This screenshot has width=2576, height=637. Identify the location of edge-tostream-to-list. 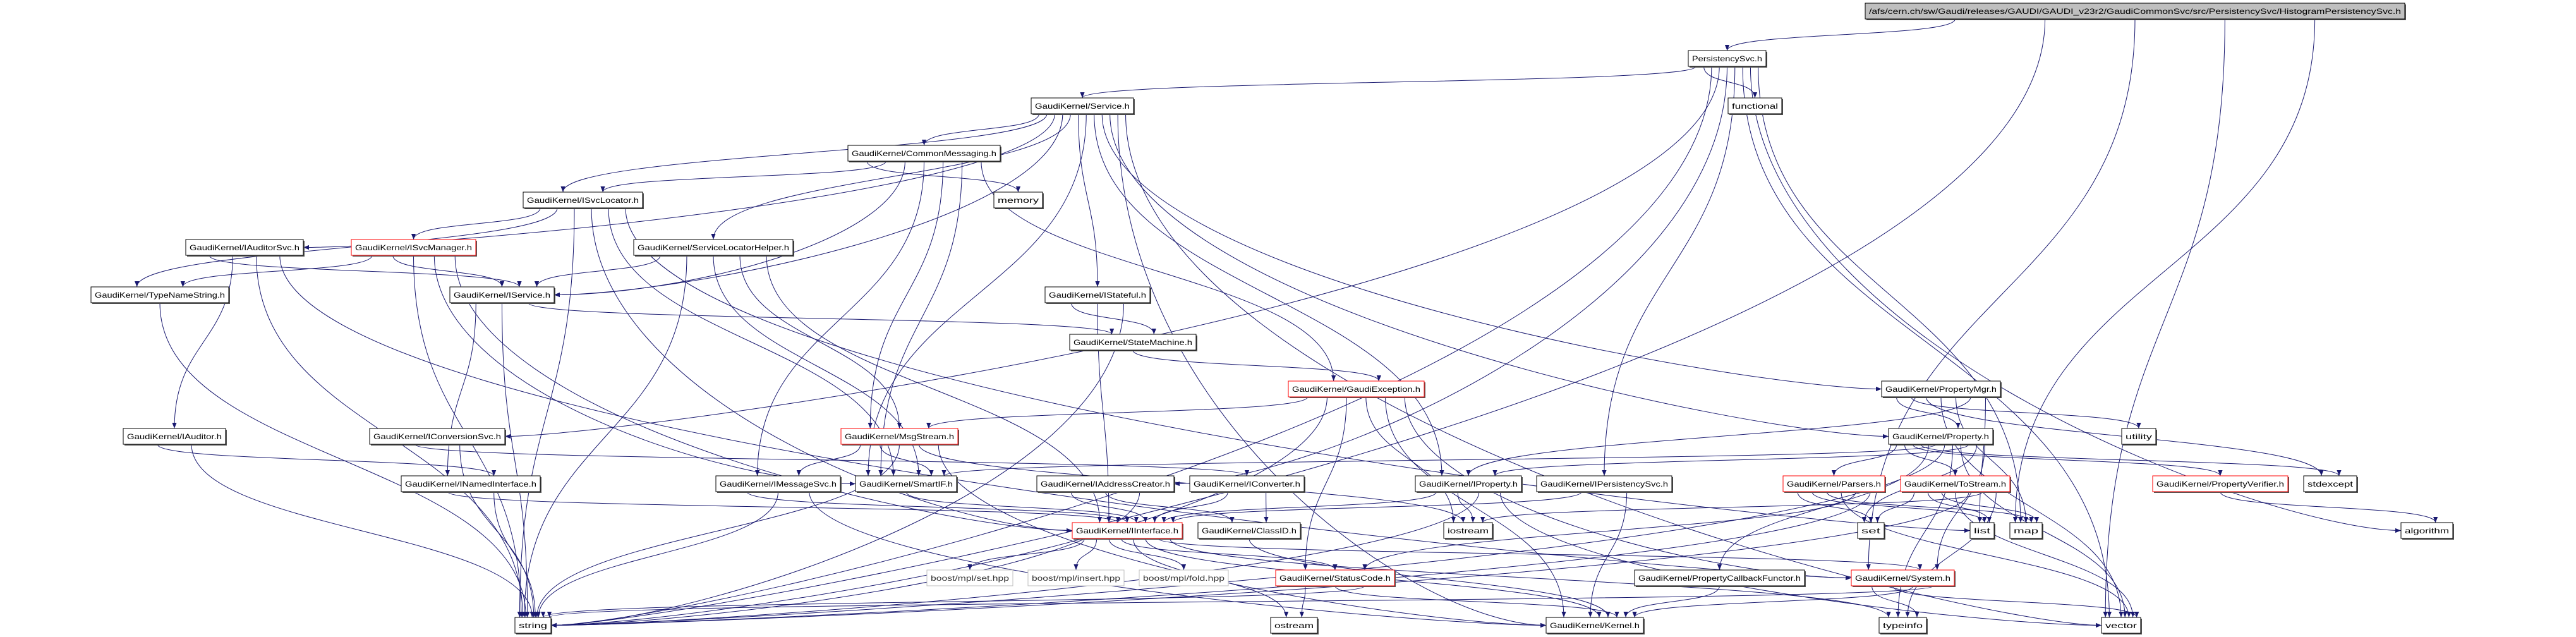
(1959, 507).